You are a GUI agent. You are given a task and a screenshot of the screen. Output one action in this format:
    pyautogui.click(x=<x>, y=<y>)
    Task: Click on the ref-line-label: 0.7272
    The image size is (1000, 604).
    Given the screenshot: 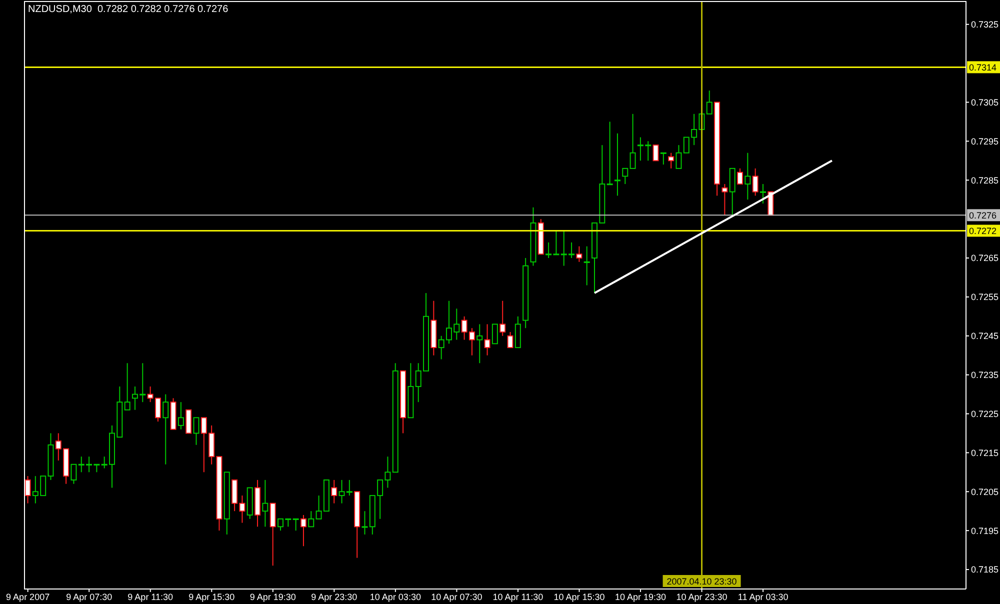 What is the action you would take?
    pyautogui.click(x=983, y=231)
    